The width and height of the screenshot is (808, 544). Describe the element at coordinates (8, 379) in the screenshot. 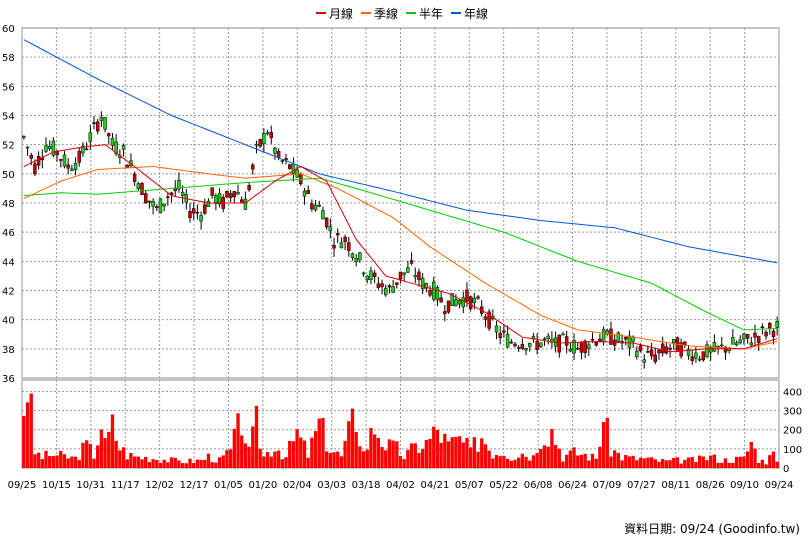

I see `price-y-tick-label: 36` at that location.